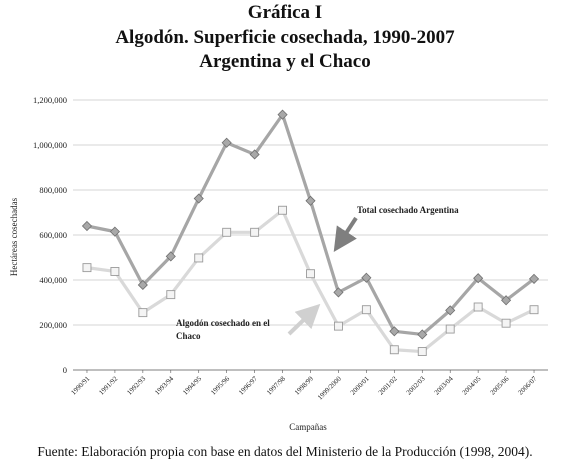  What do you see at coordinates (444, 385) in the screenshot?
I see `x-tick-label: 2003/04` at bounding box center [444, 385].